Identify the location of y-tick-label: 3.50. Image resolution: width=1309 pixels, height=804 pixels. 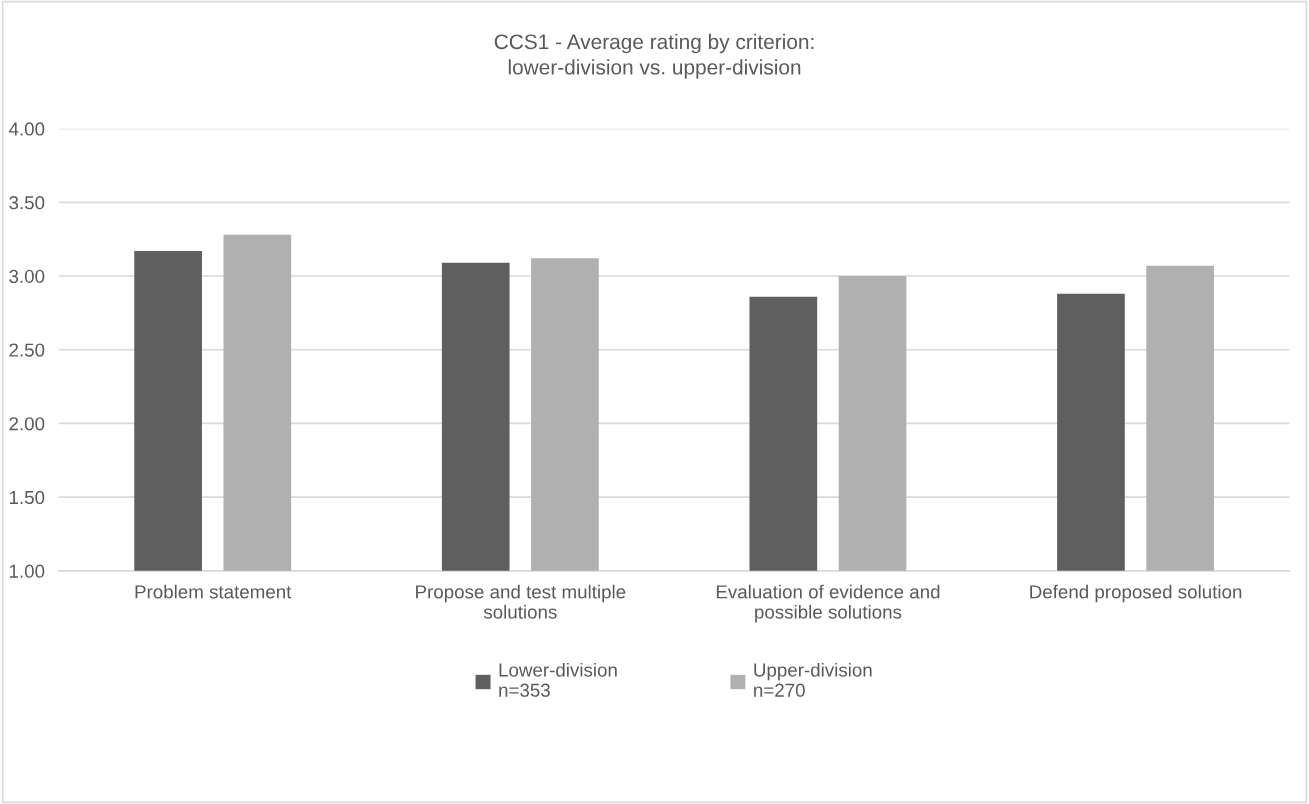
(27, 203).